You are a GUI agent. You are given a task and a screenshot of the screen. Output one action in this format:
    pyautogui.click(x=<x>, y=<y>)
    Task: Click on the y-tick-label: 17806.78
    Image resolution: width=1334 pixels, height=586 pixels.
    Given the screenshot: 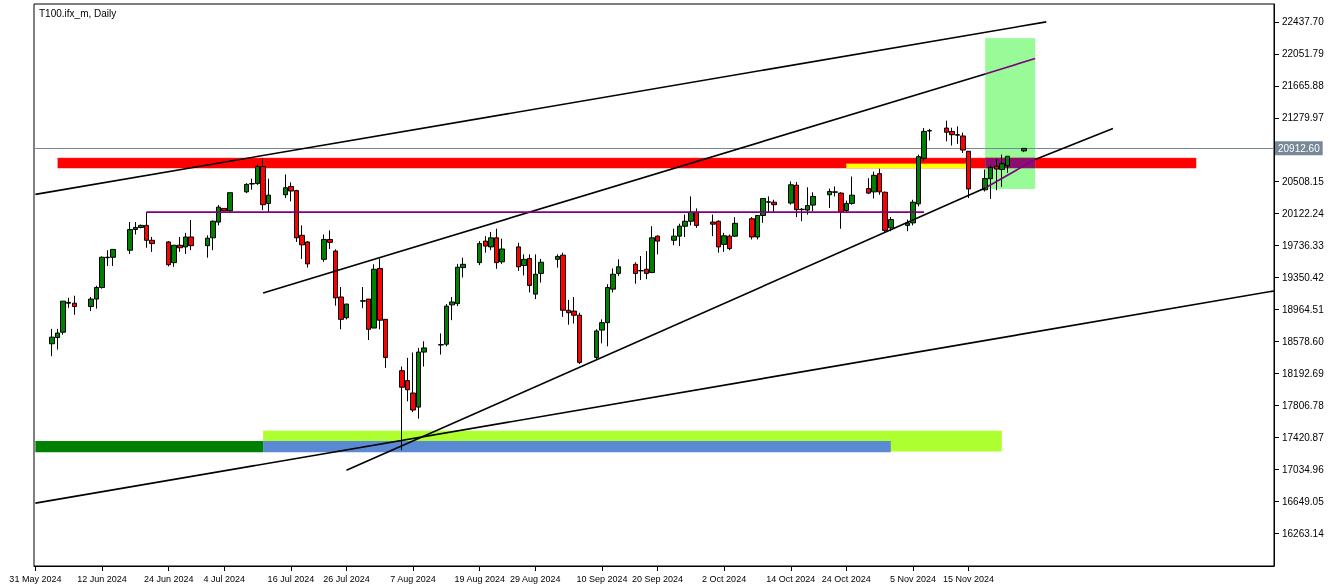 What is the action you would take?
    pyautogui.click(x=1303, y=405)
    